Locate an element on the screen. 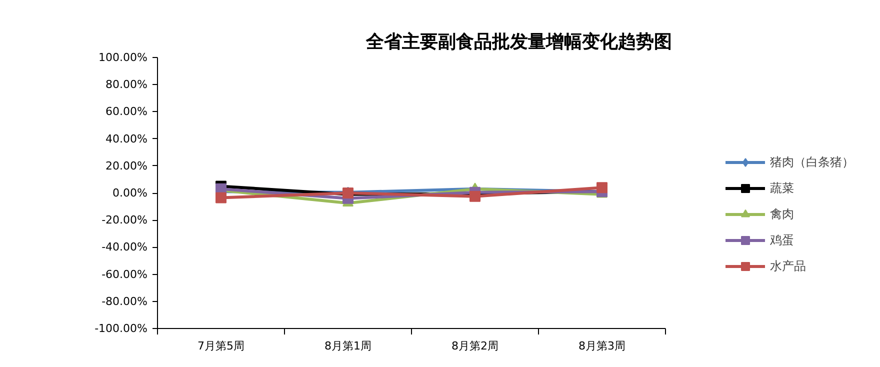 The height and width of the screenshot is (367, 880). x-tick-label: 8月第2周 is located at coordinates (475, 346).